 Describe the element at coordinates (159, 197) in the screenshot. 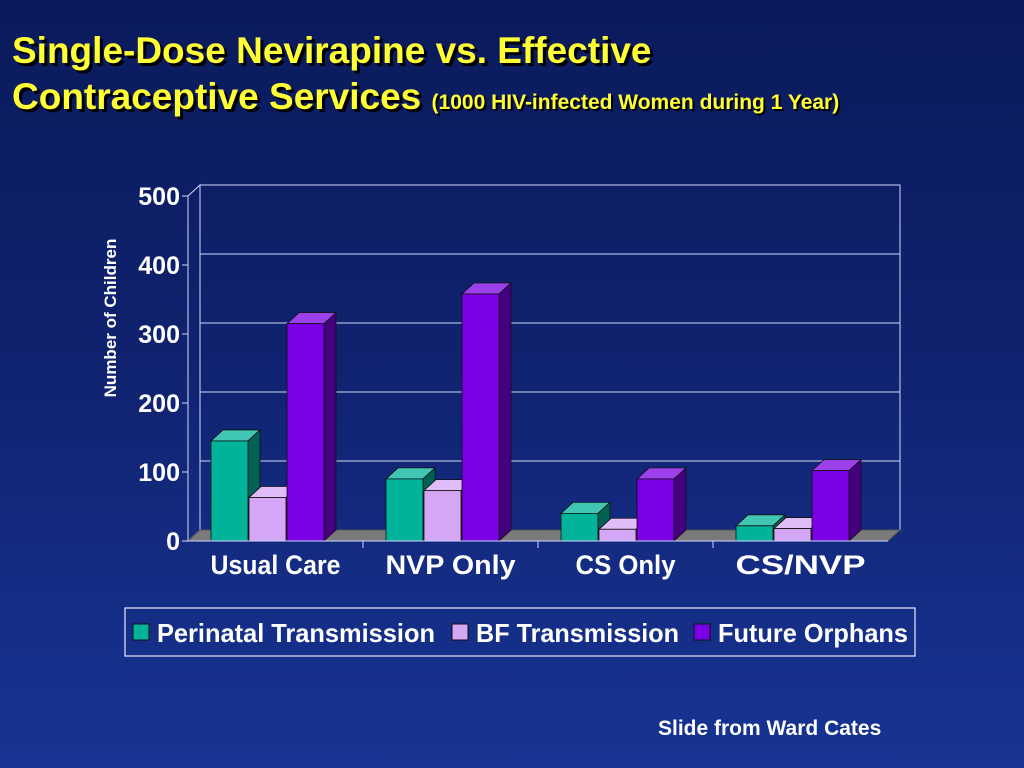

I see `y-tick-label: 500` at that location.